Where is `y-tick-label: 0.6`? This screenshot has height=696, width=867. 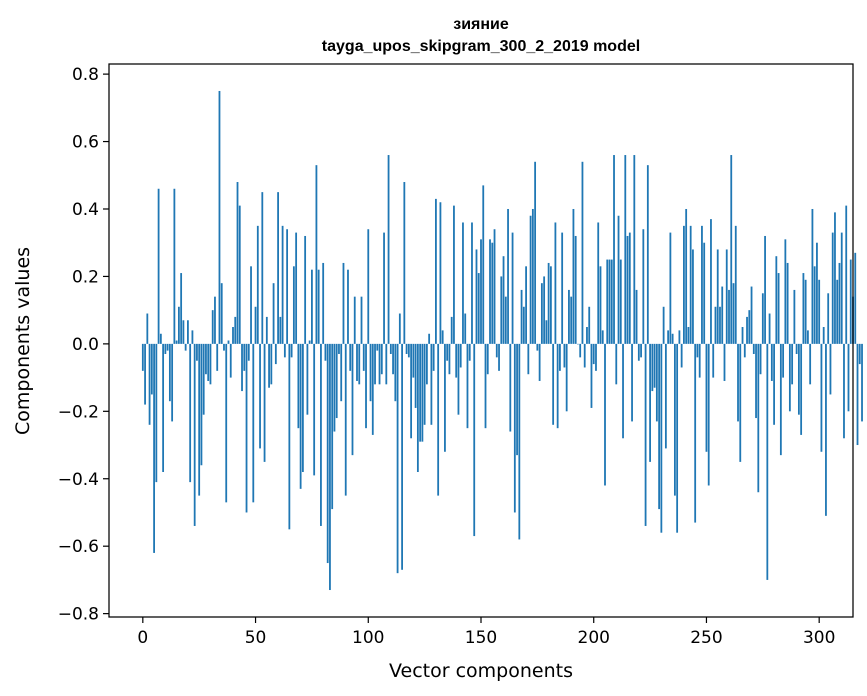
y-tick-label: 0.6 is located at coordinates (85, 143).